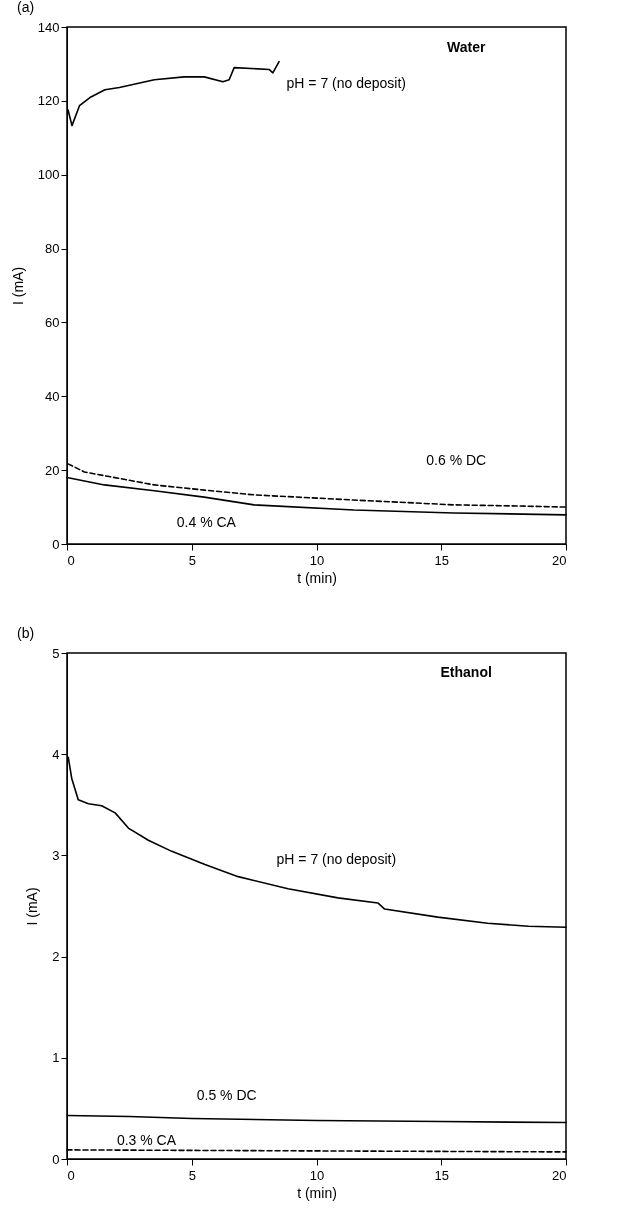 This screenshot has width=619, height=1224. Describe the element at coordinates (48, 27) in the screenshot. I see `y-tick-label: 140` at that location.